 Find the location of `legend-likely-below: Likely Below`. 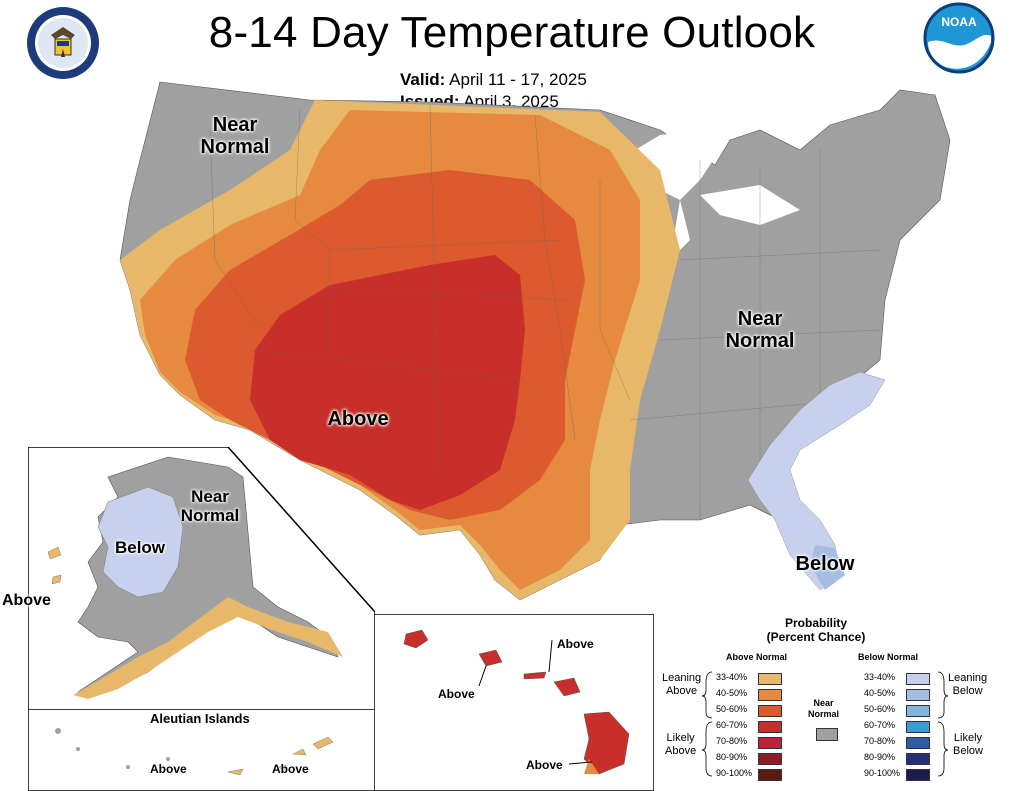

legend-likely-below: Likely Below is located at coordinates (968, 745).